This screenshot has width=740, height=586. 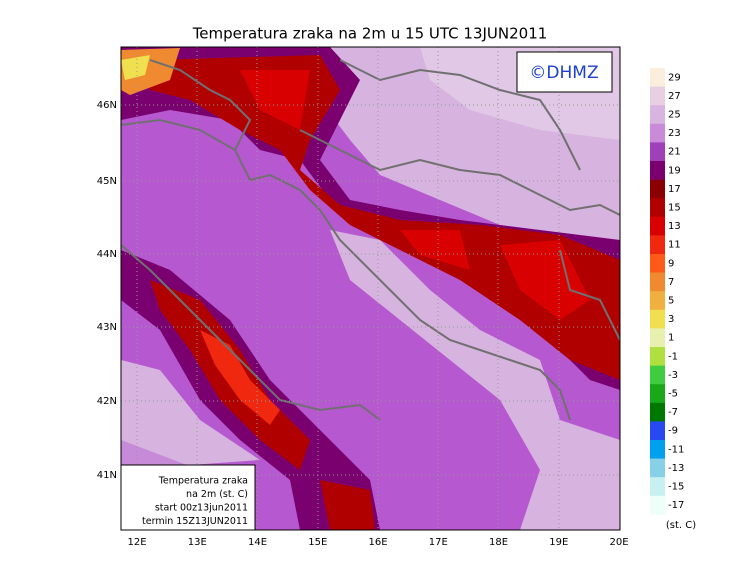 What do you see at coordinates (674, 133) in the screenshot?
I see `colorbar-label: 23` at bounding box center [674, 133].